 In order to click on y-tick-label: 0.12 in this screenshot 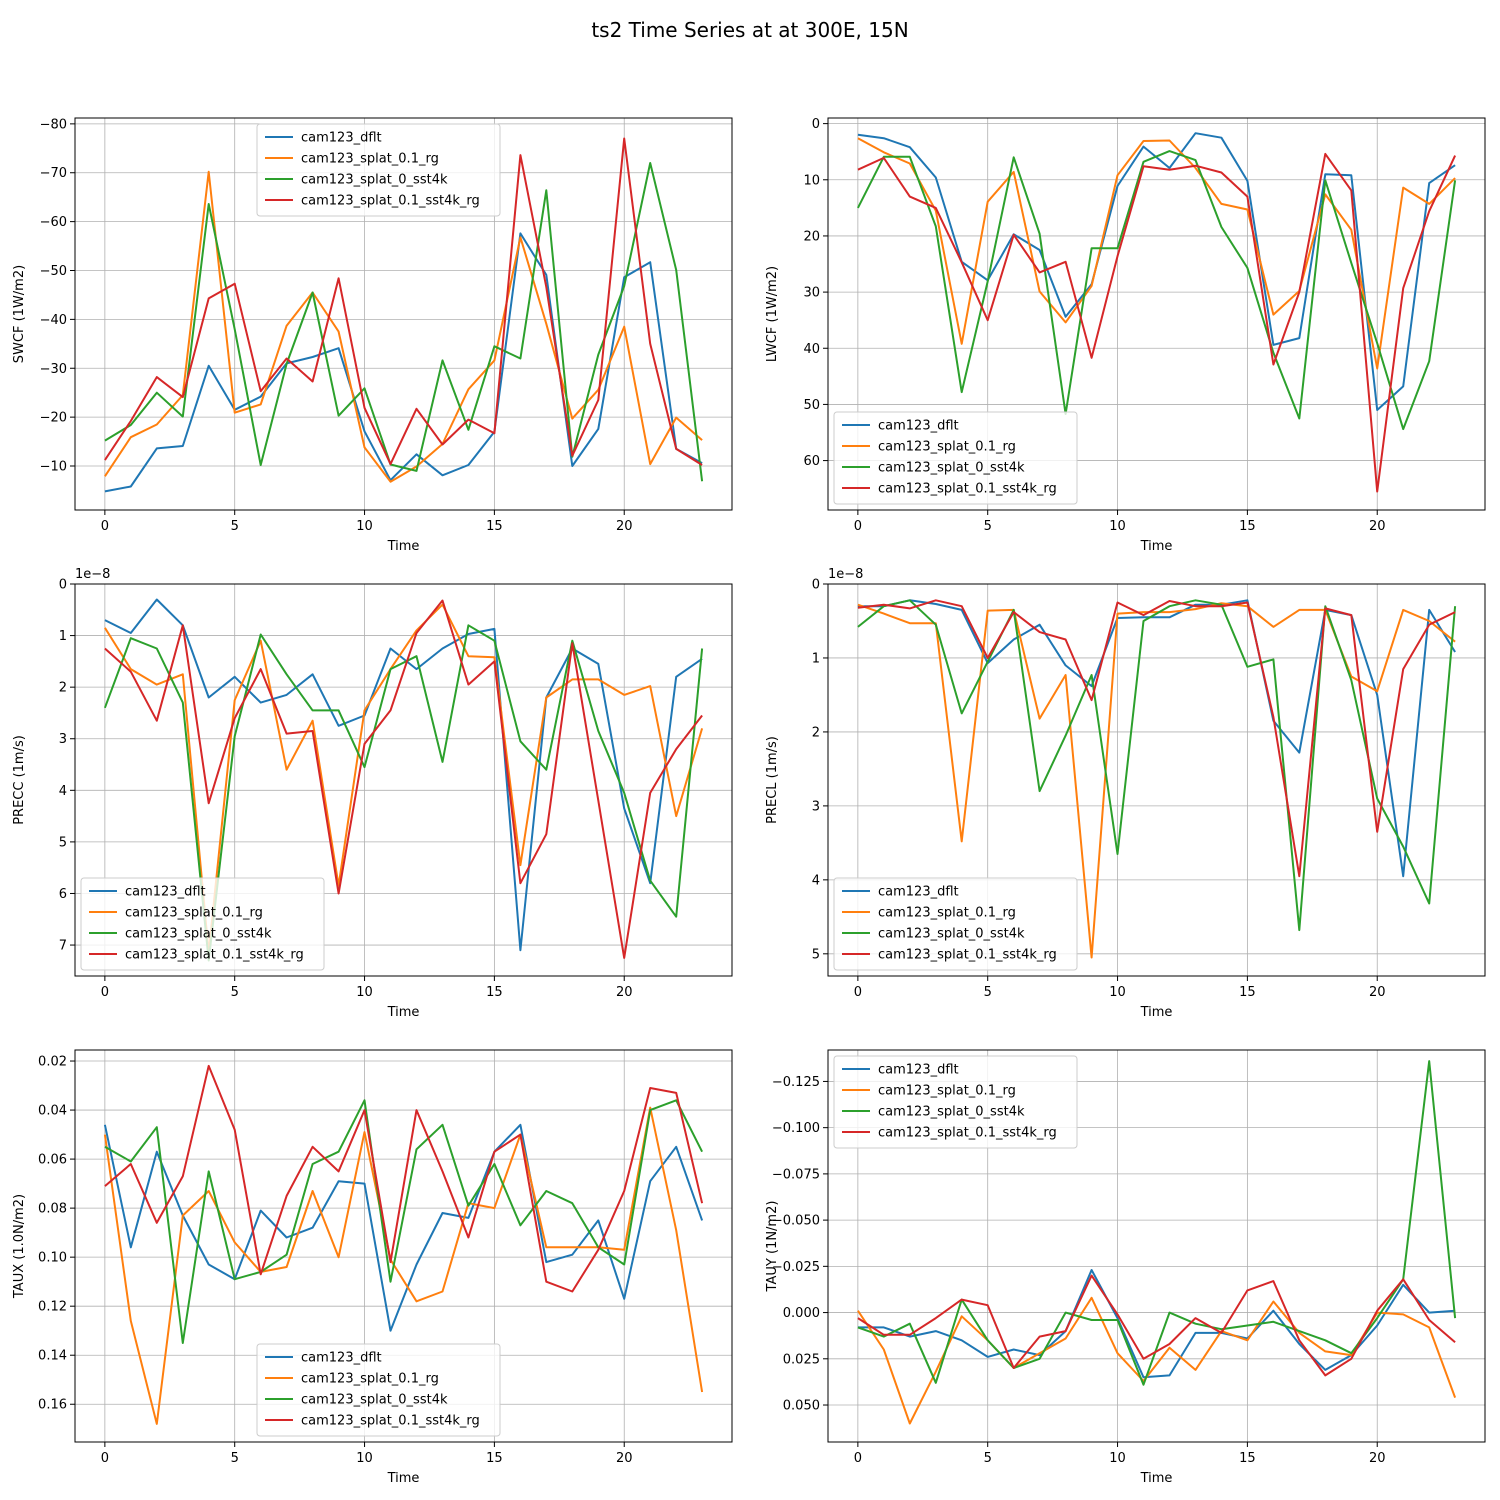, I will do `click(52, 1307)`.